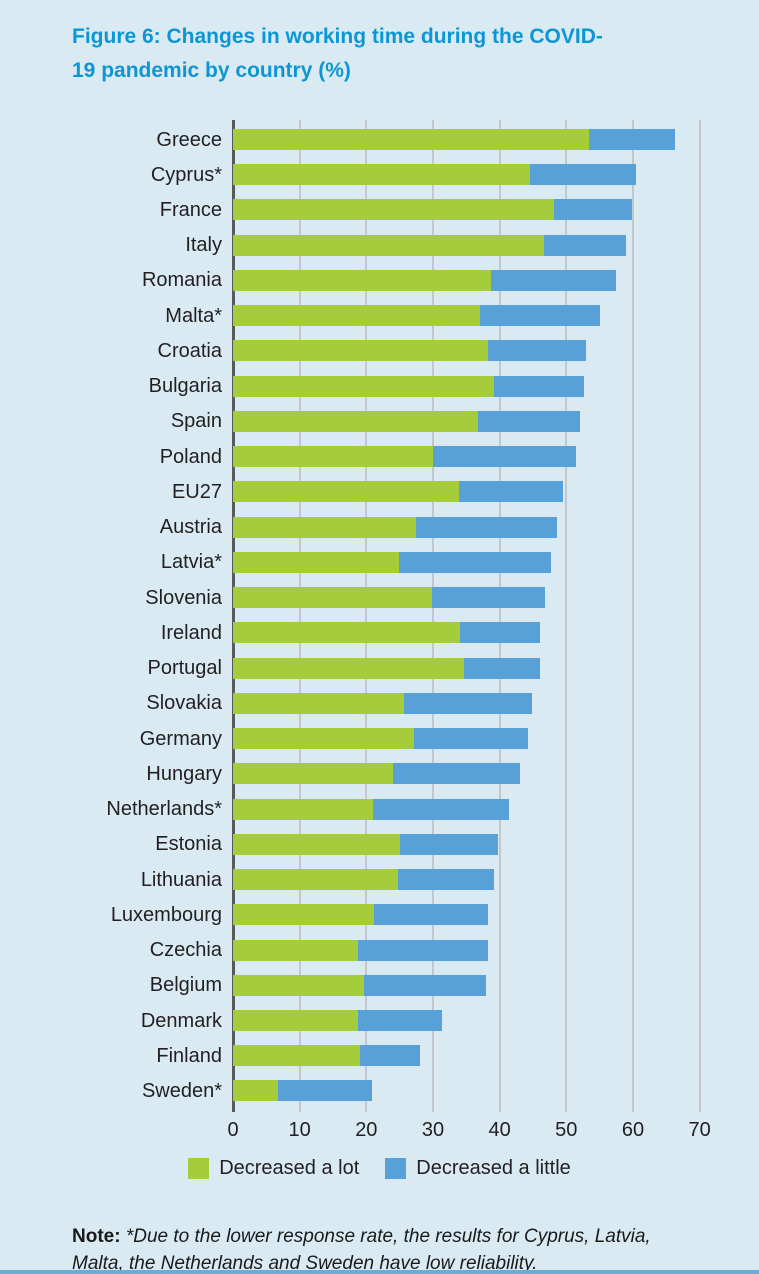 The width and height of the screenshot is (759, 1274). Describe the element at coordinates (188, 844) in the screenshot. I see `country-label: Estonia` at that location.